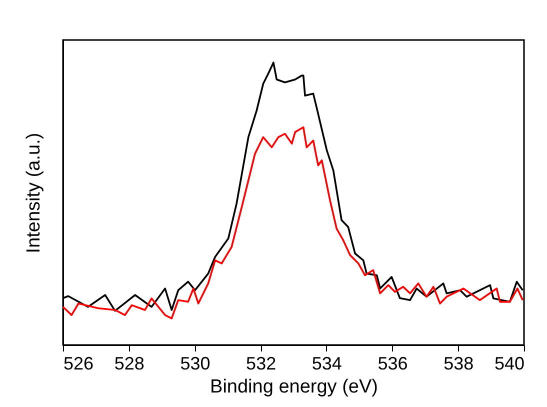  Describe the element at coordinates (129, 364) in the screenshot. I see `x-tick-label: 528` at that location.